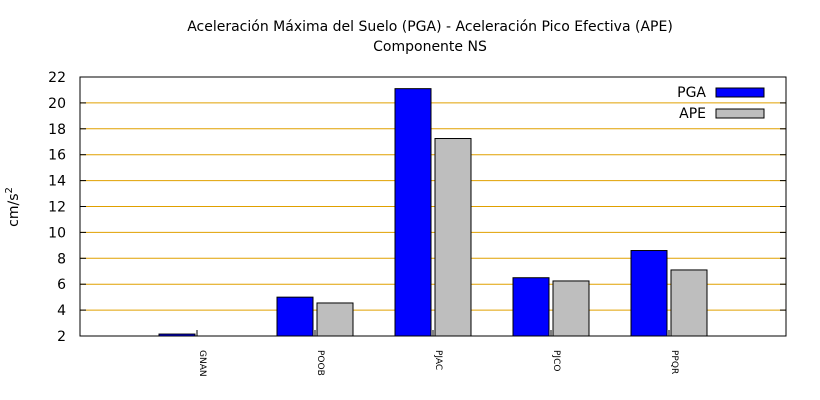 The width and height of the screenshot is (820, 400). Describe the element at coordinates (531, 307) in the screenshot. I see `bar-pga-pjco` at that location.